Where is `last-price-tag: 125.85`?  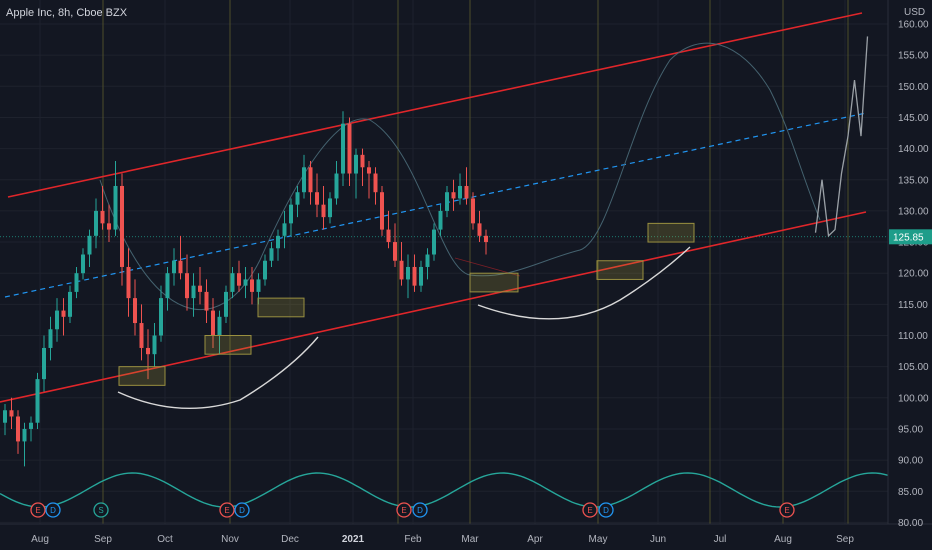 last-price-tag: 125.85 is located at coordinates (910, 237).